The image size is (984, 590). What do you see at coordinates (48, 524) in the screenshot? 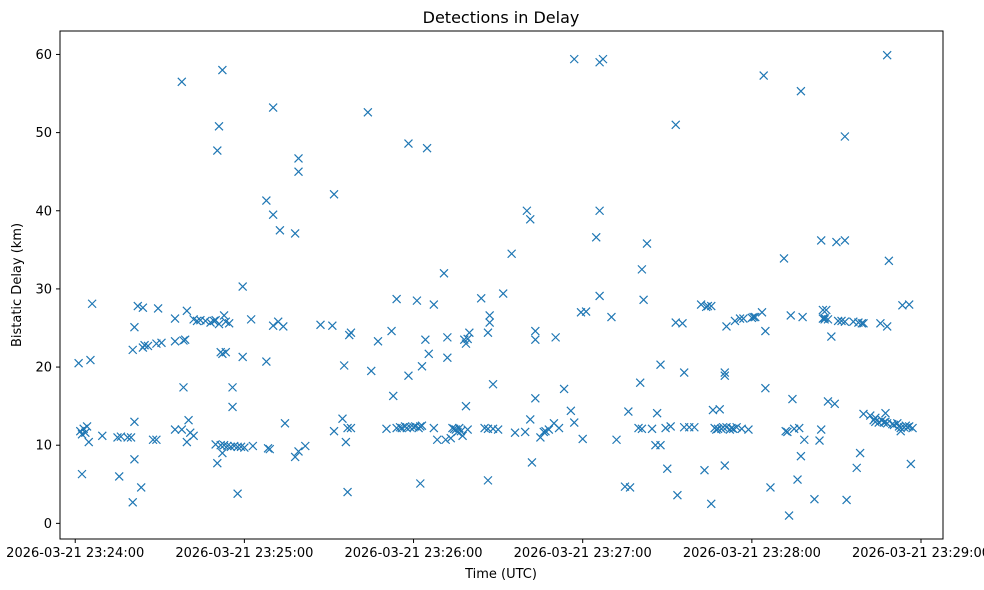
I see `y-tick-label: 0` at bounding box center [48, 524].